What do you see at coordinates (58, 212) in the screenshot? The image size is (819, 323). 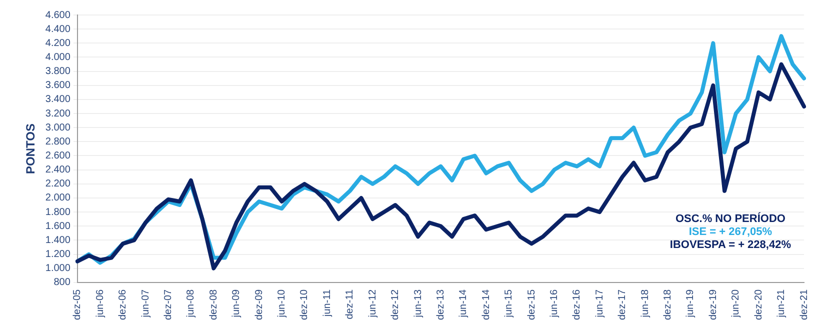 I see `y-tick-label: 1.800` at bounding box center [58, 212].